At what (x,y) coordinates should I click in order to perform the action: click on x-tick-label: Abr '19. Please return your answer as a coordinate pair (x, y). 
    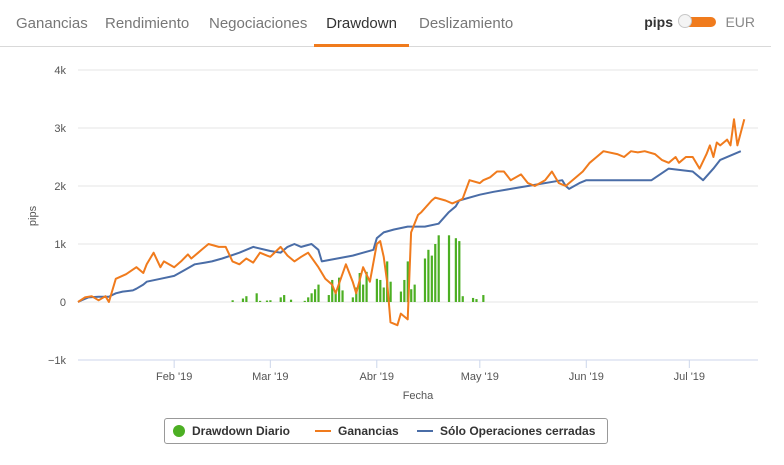
    Looking at the image, I should click on (377, 377).